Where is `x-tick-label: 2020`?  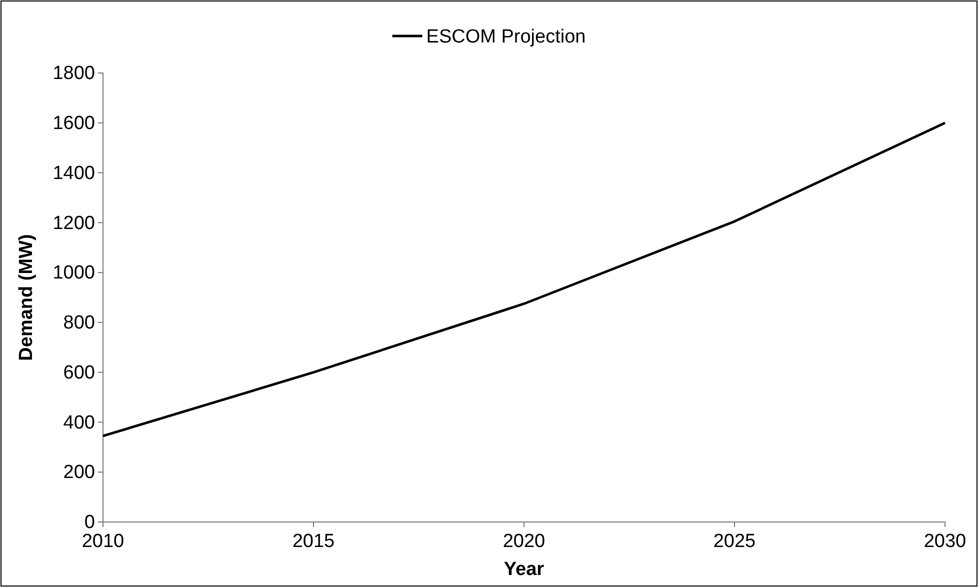
x-tick-label: 2020 is located at coordinates (524, 541).